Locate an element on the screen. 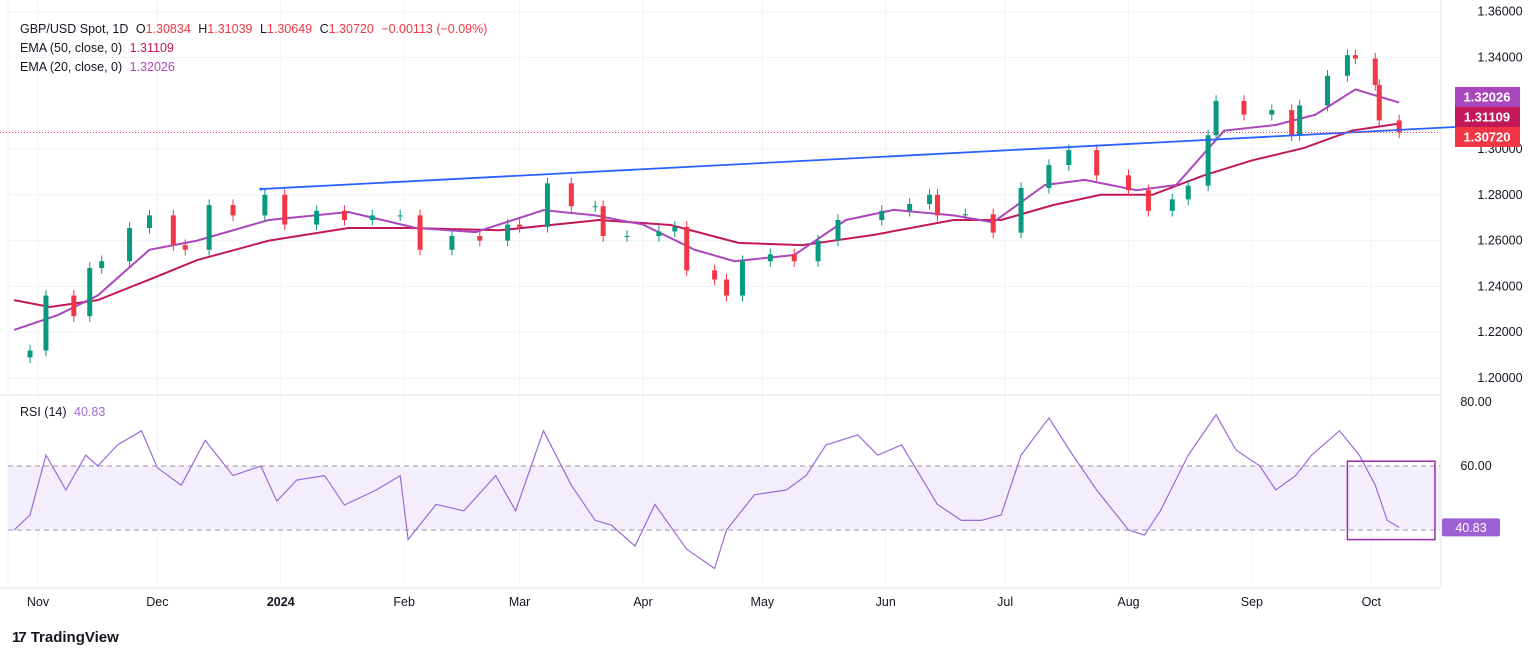  time-tick-label: Sep is located at coordinates (1252, 602).